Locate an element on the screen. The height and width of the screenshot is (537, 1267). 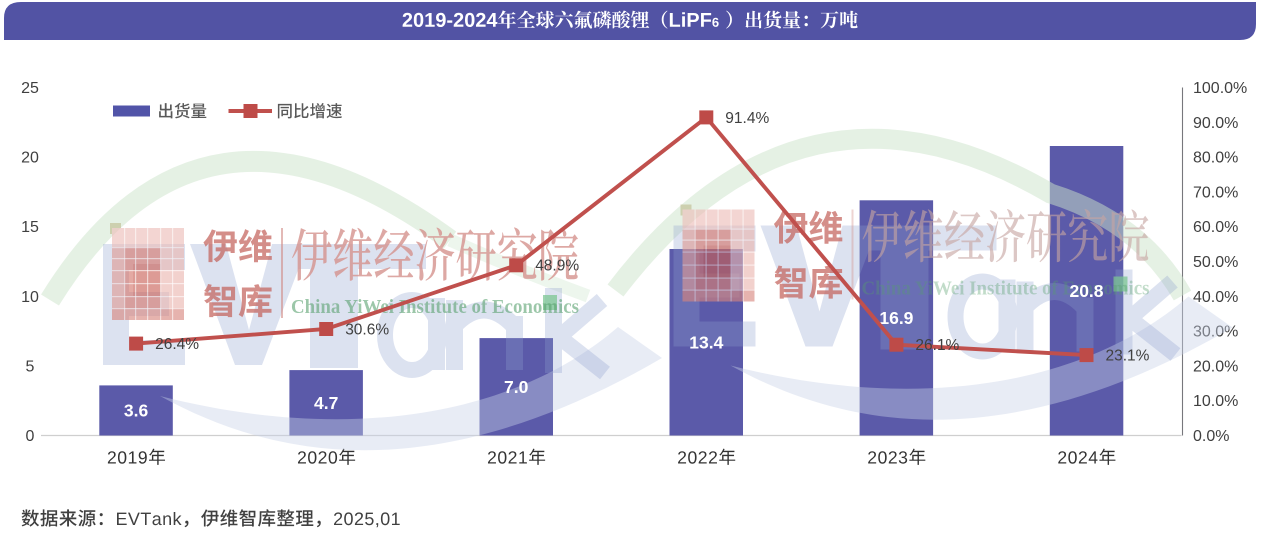
svg-text: 25 is located at coordinates (30, 88).